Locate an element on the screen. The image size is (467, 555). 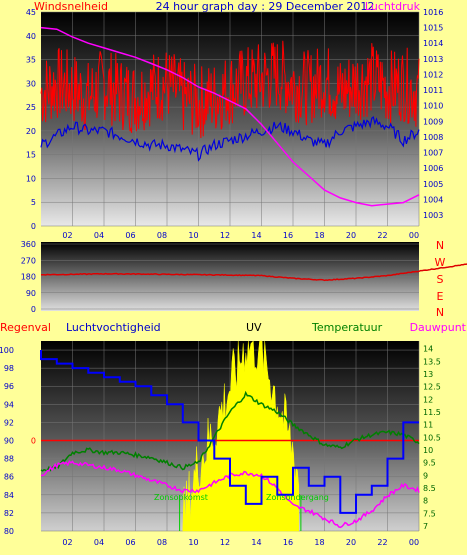
bottom-x-tick-label: 10 is located at coordinates (193, 542).